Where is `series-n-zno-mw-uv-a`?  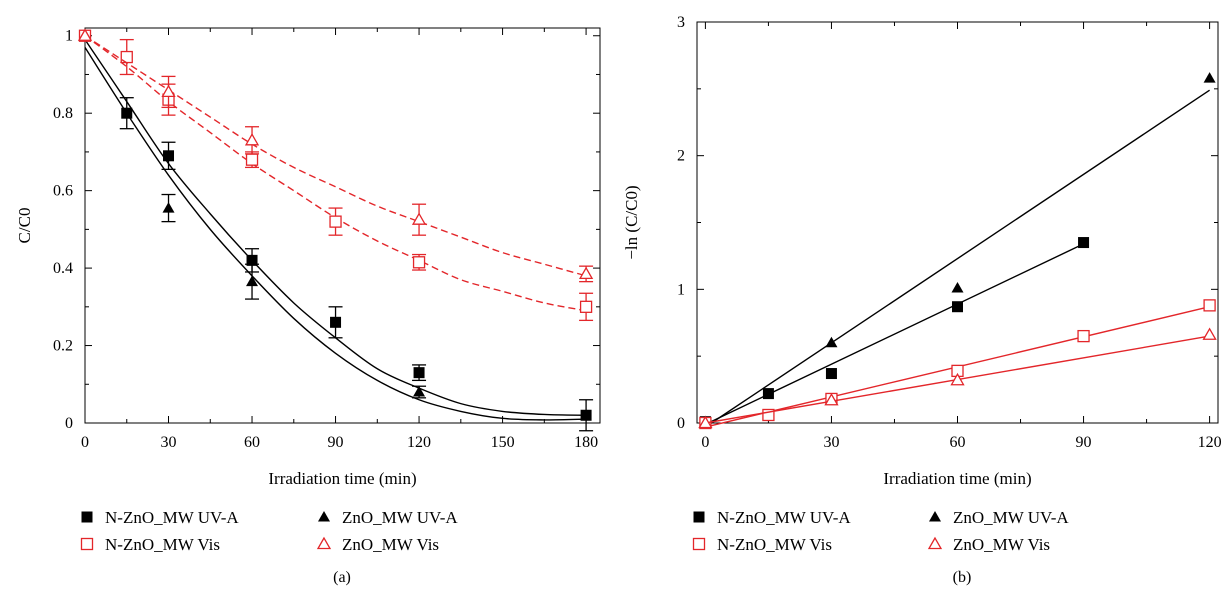 series-n-zno-mw-uv-a is located at coordinates (894, 332).